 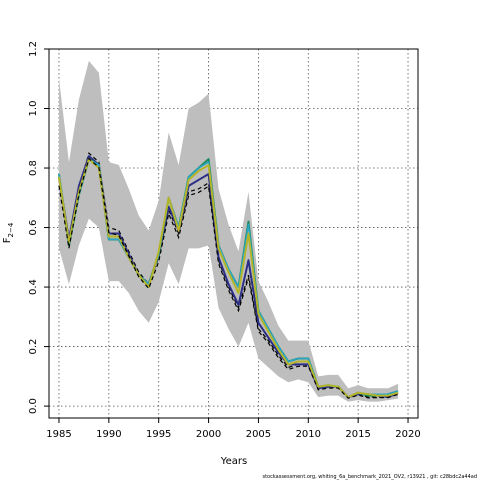 I want to click on x-tick-label: 1995, so click(x=158, y=434).